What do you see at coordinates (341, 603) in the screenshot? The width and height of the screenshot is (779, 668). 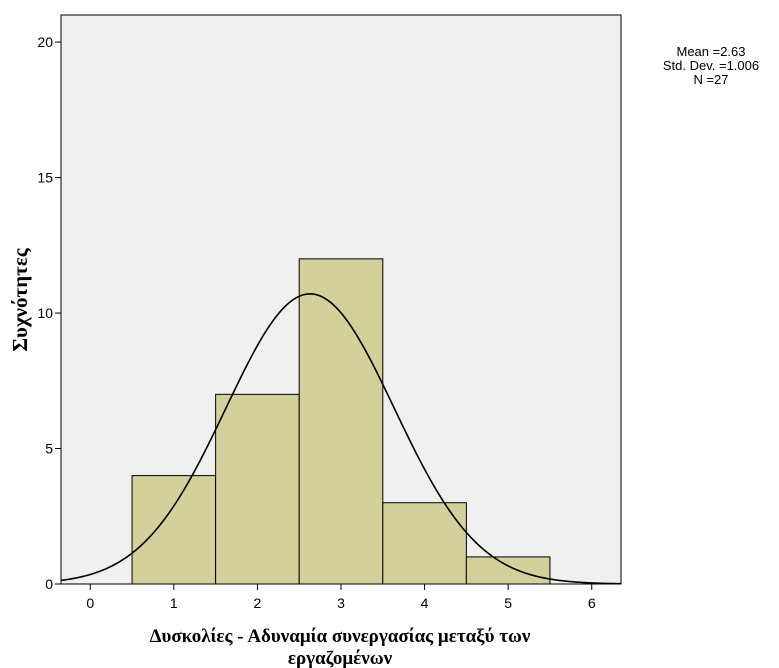 I see `x-tick-label: 3` at bounding box center [341, 603].